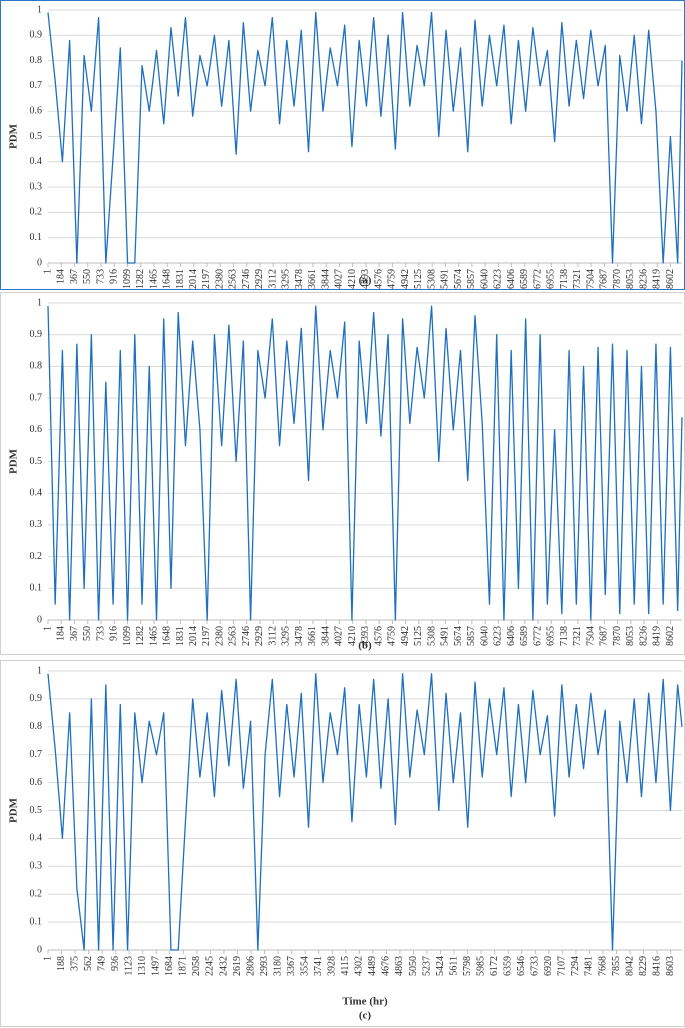 Image resolution: width=685 pixels, height=1028 pixels. I want to click on x-tick-label: 2058, so click(196, 966).